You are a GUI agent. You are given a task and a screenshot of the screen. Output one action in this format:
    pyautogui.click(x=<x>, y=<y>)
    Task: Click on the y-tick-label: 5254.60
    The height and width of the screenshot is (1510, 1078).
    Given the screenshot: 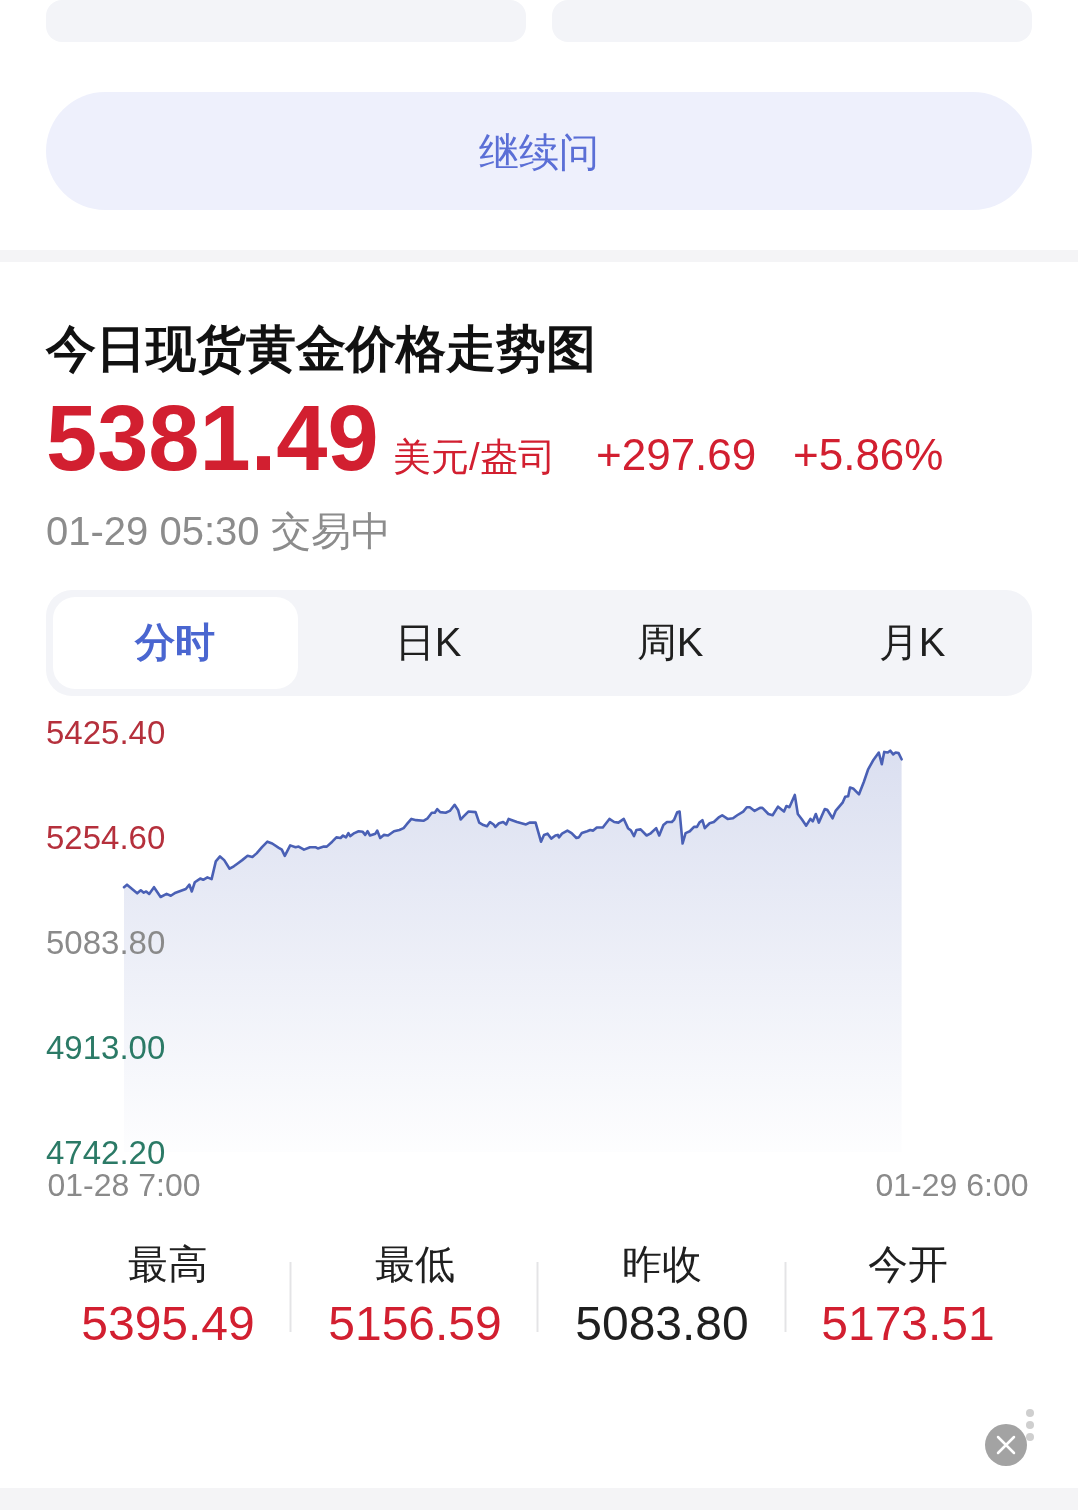 What is the action you would take?
    pyautogui.click(x=106, y=837)
    